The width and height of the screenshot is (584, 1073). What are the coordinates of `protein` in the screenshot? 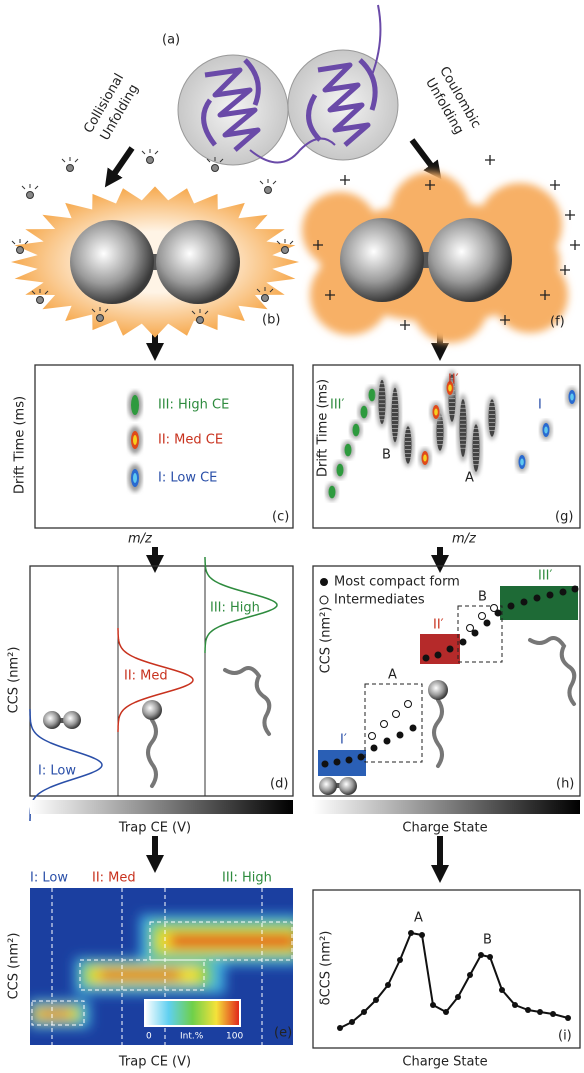 It's located at (288, 85).